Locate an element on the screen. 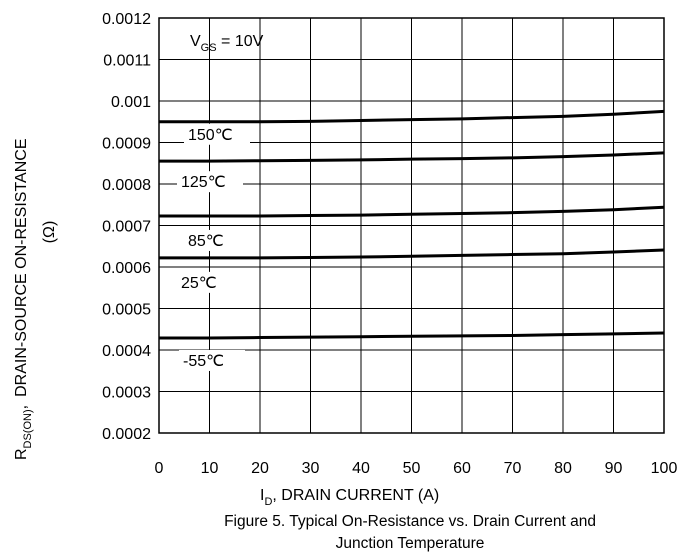 Image resolution: width=684 pixels, height=558 pixels. y-tick-label: 0.001 is located at coordinates (131, 102).